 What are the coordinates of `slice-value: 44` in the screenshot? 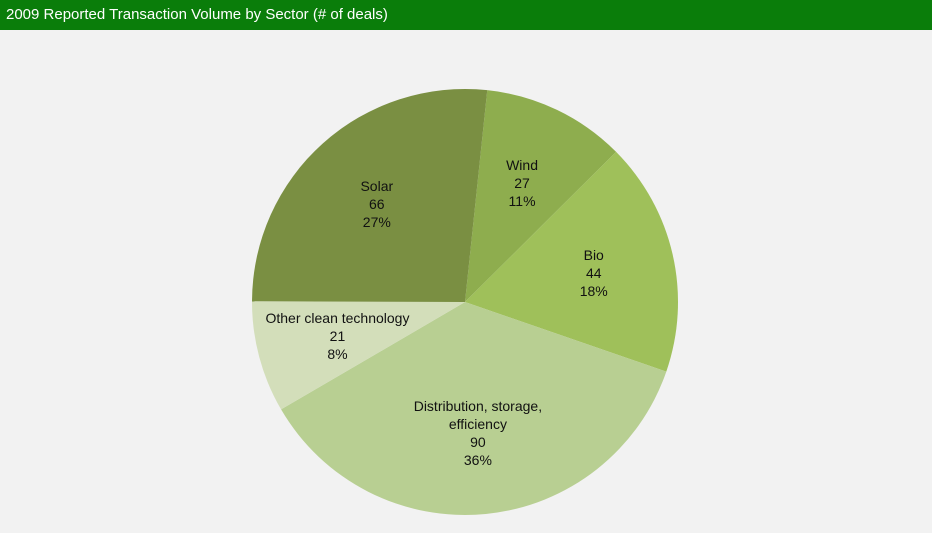 It's located at (593, 272).